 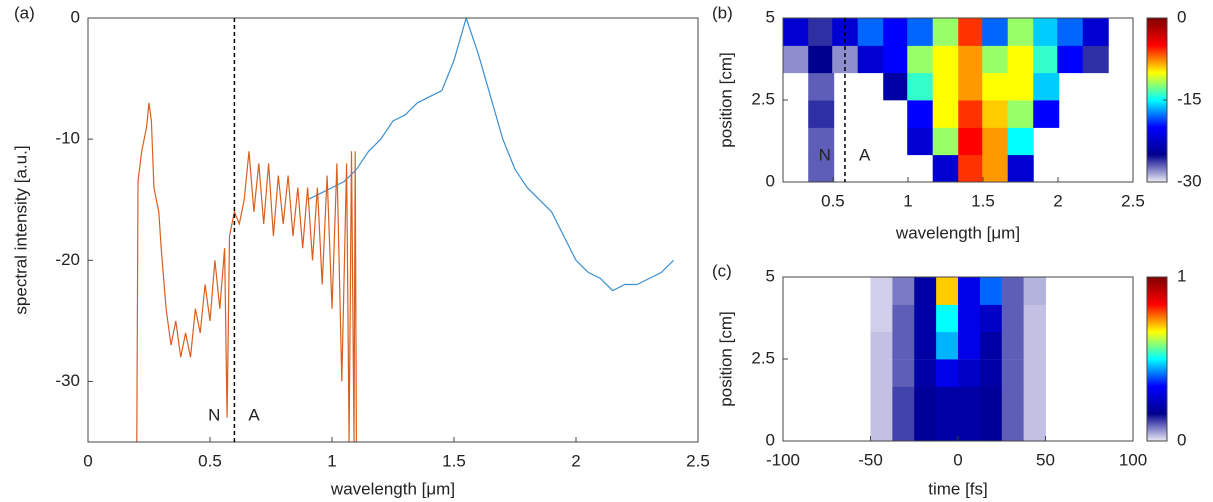 I want to click on y-tick-label: -20, so click(x=67, y=259).